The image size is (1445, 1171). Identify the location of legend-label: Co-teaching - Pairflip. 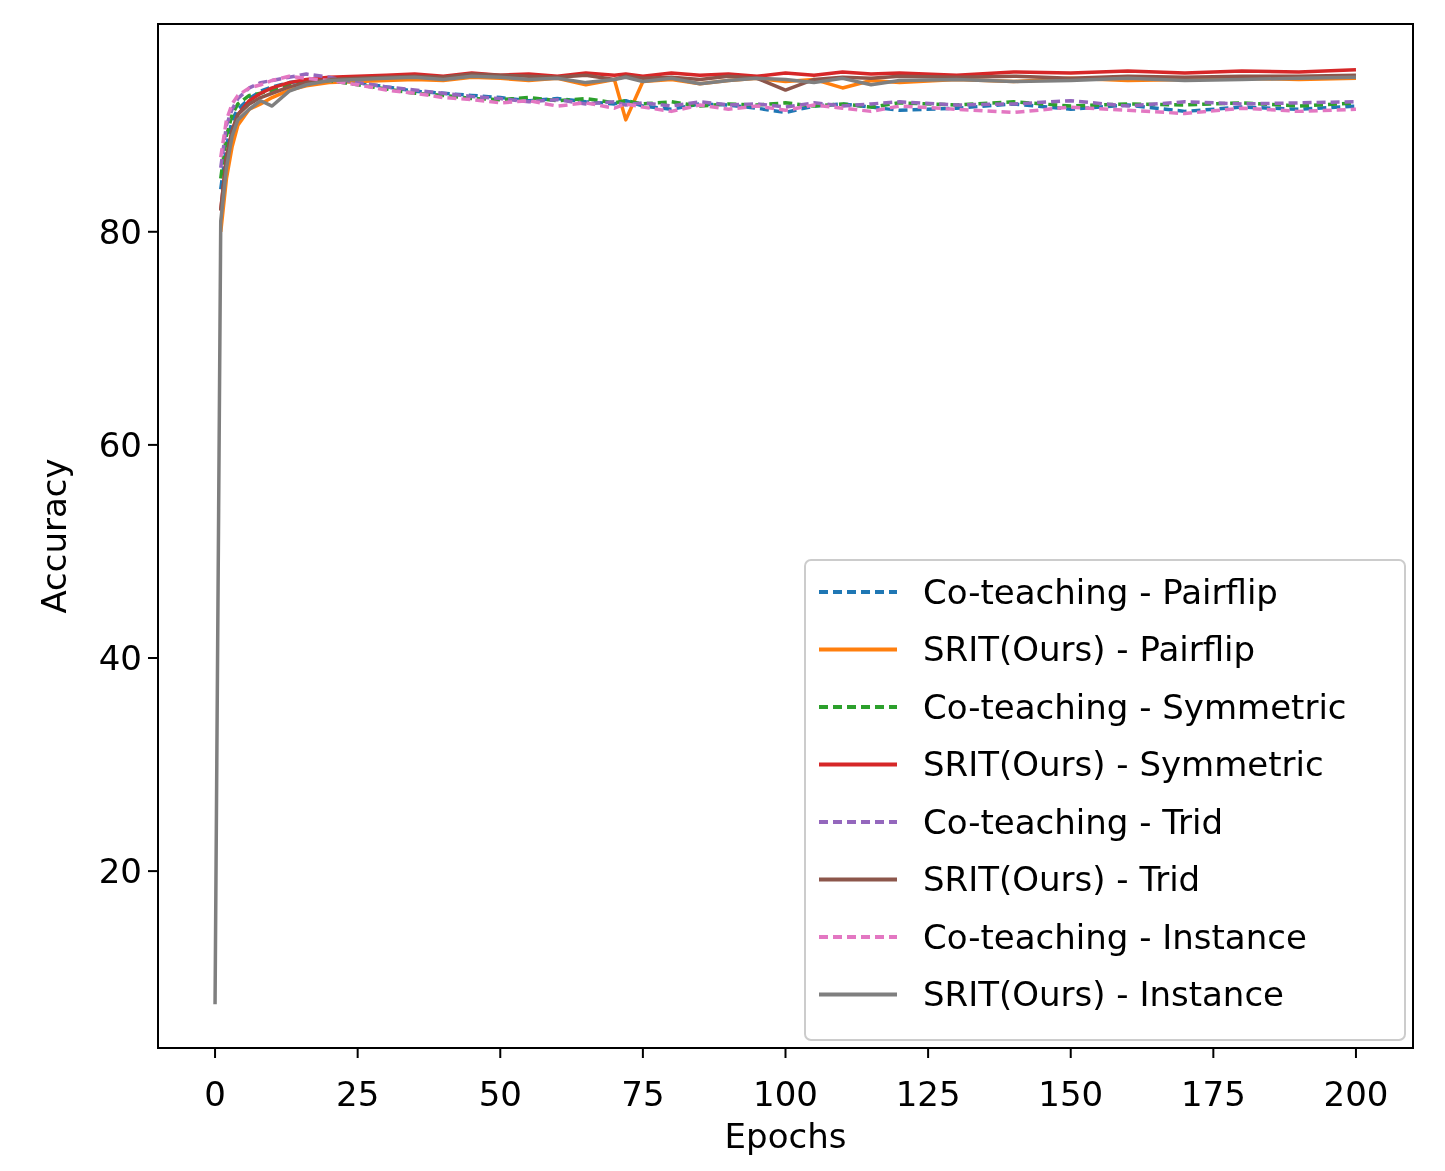
(1100, 591).